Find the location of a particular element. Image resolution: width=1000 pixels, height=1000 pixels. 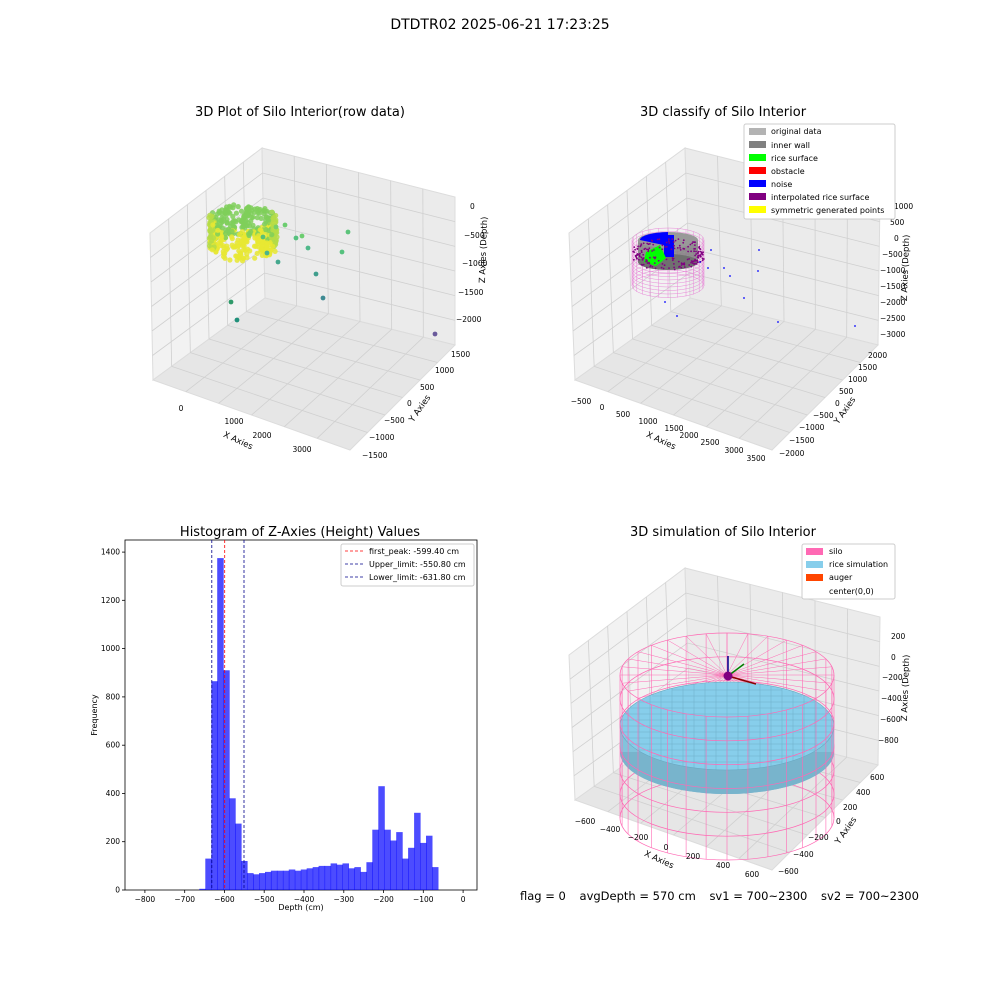

legend-swatch-interpolated is located at coordinates (757, 196).